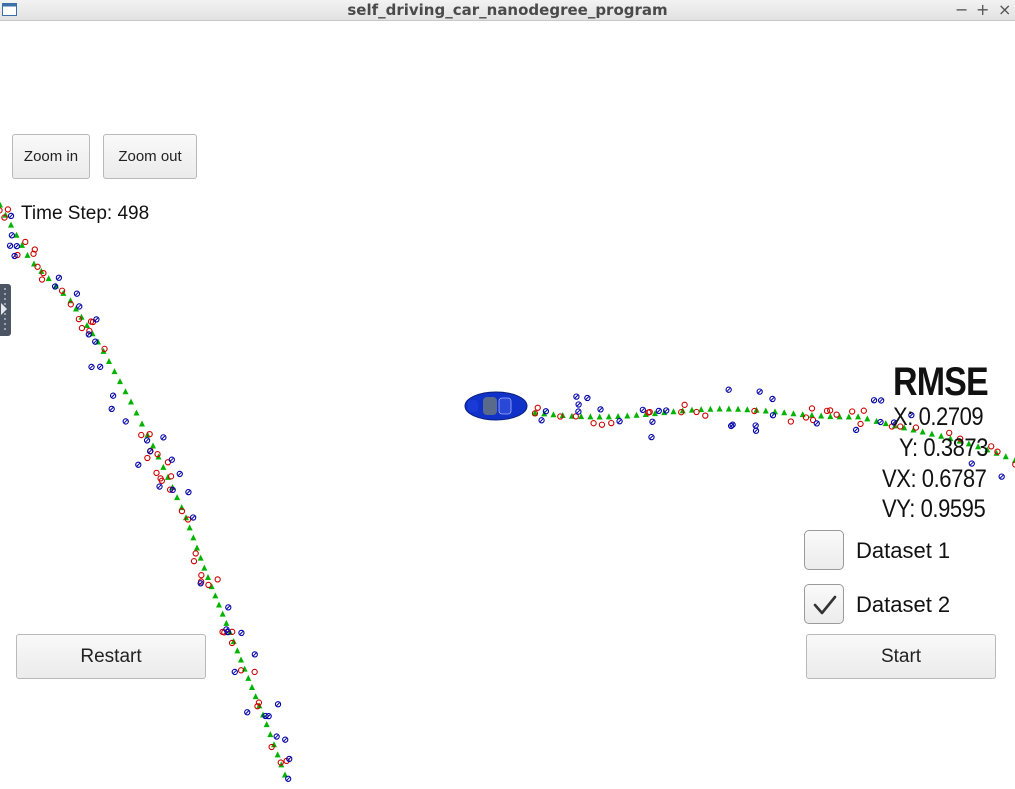  What do you see at coordinates (150, 156) in the screenshot?
I see `zoom-out-button: Zoom out` at bounding box center [150, 156].